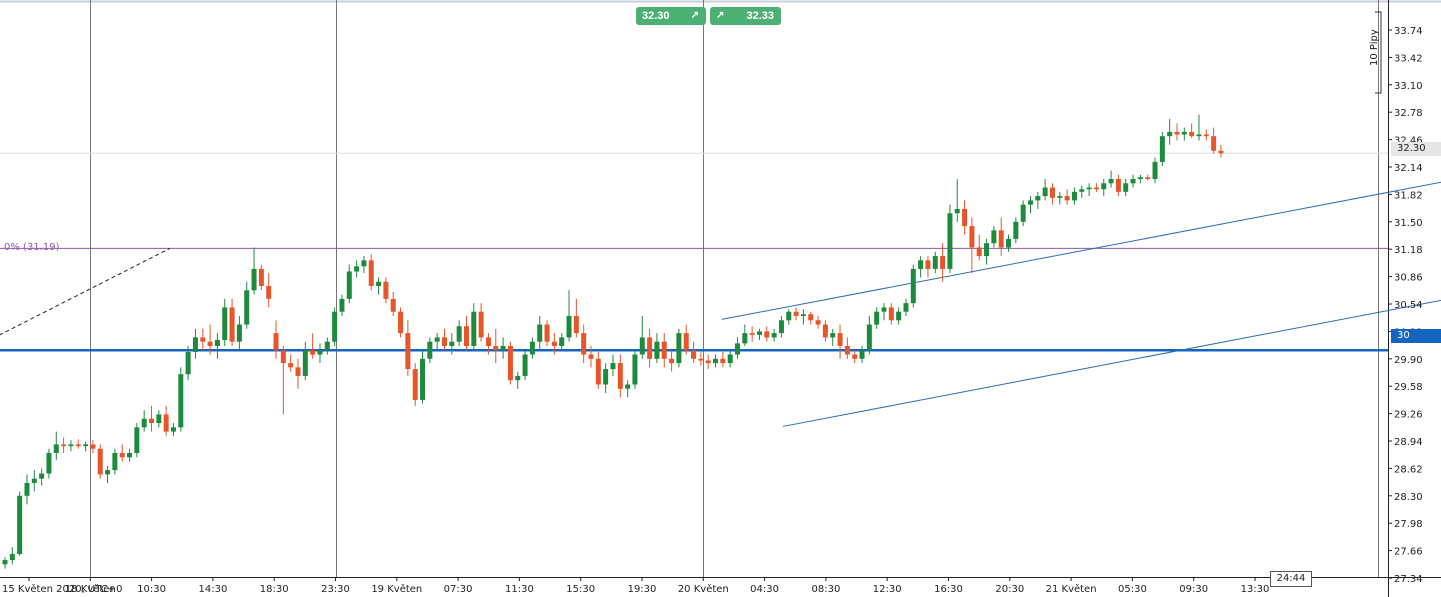  What do you see at coordinates (1081, 250) in the screenshot?
I see `channel-upper-line` at bounding box center [1081, 250].